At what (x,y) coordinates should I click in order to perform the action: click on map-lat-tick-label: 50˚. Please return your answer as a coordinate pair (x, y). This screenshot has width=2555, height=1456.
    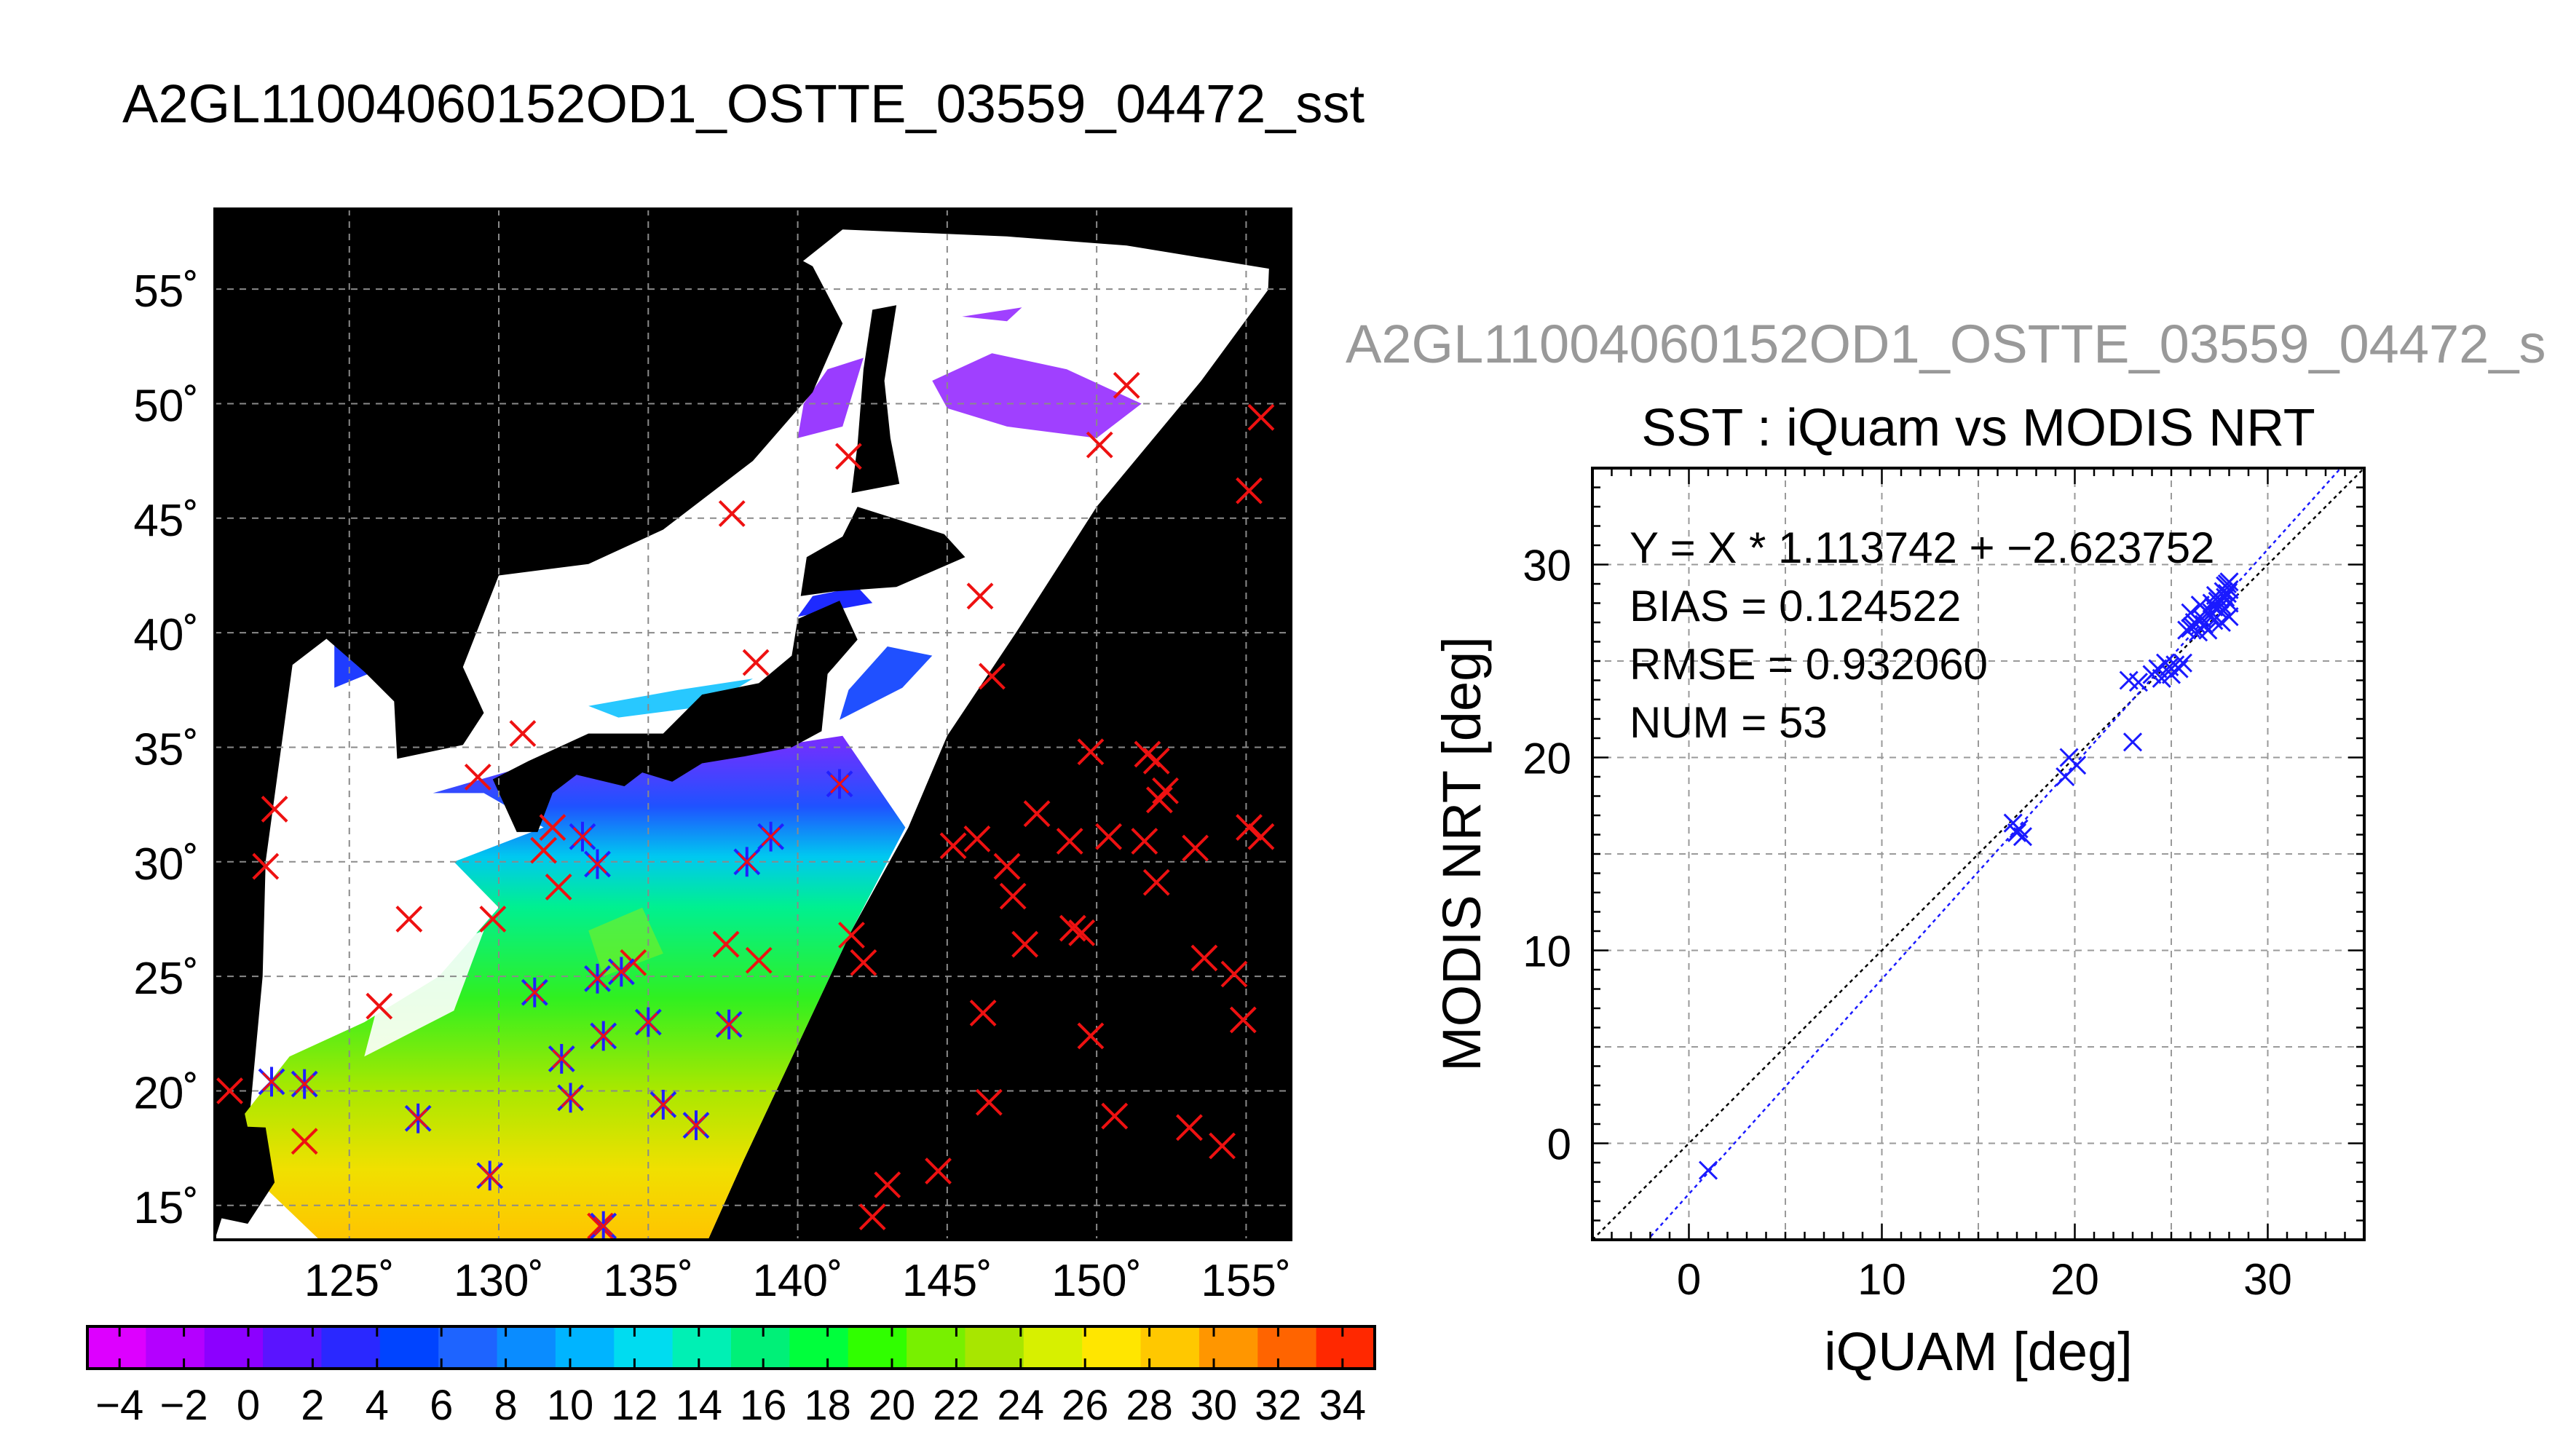
    Looking at the image, I should click on (166, 406).